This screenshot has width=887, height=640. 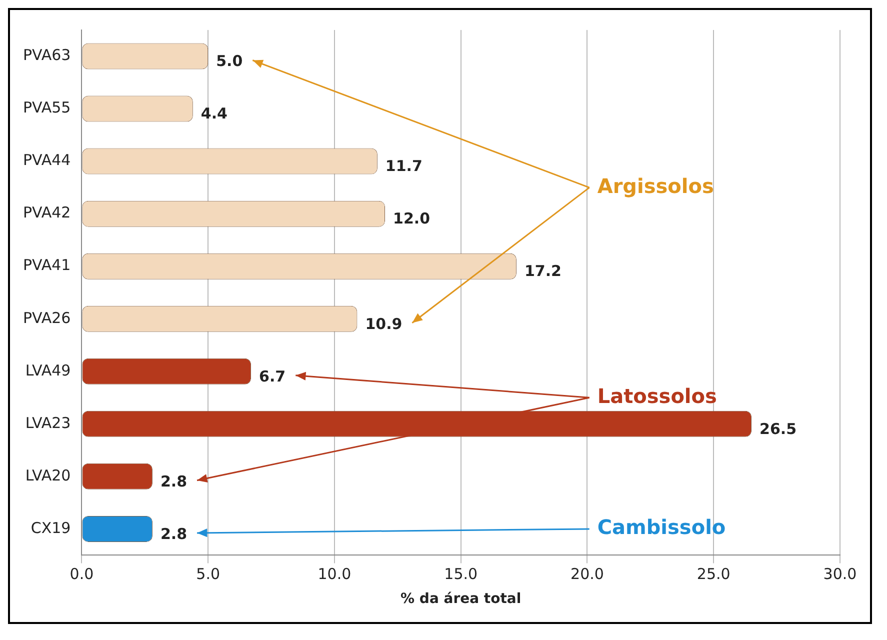 I want to click on data-label: 6.7, so click(x=272, y=376).